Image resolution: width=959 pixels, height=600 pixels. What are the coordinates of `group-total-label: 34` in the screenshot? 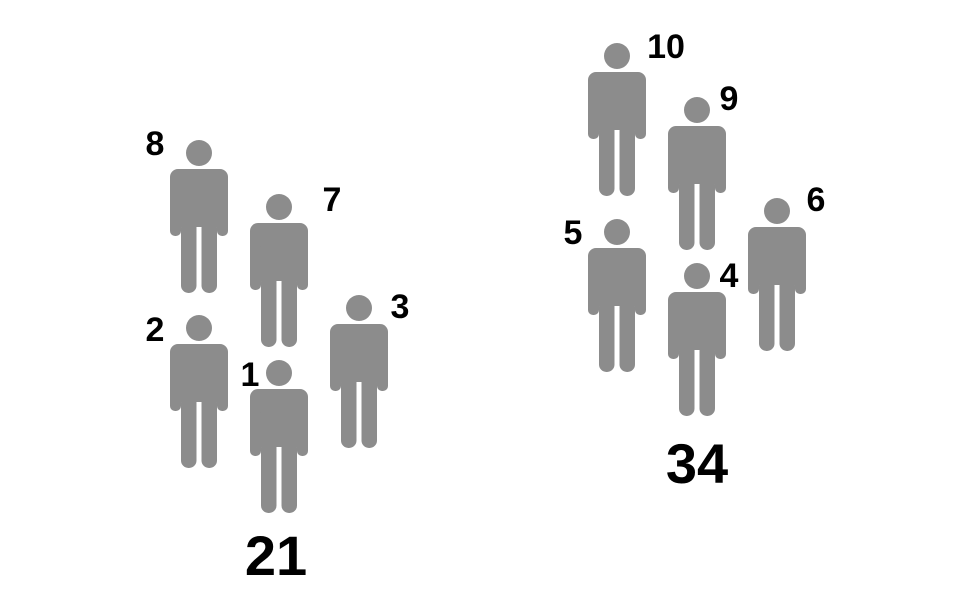 It's located at (697, 463).